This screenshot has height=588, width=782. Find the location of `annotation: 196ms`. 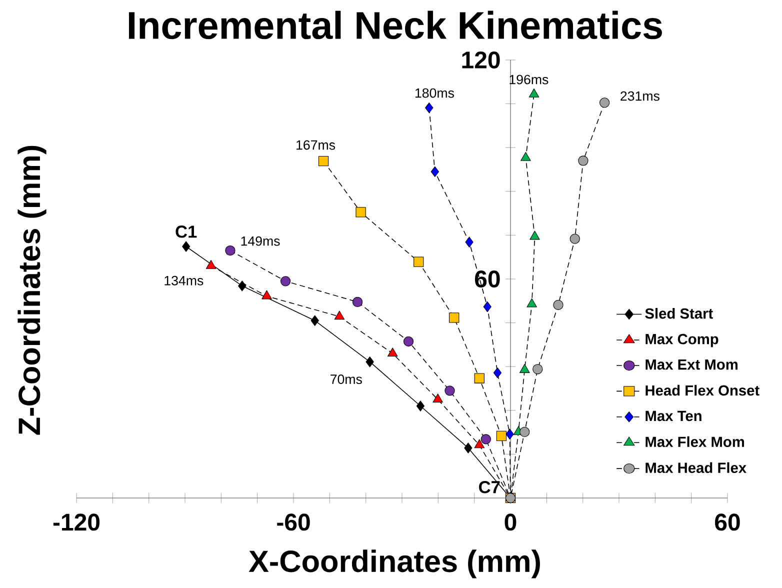

annotation: 196ms is located at coordinates (529, 79).